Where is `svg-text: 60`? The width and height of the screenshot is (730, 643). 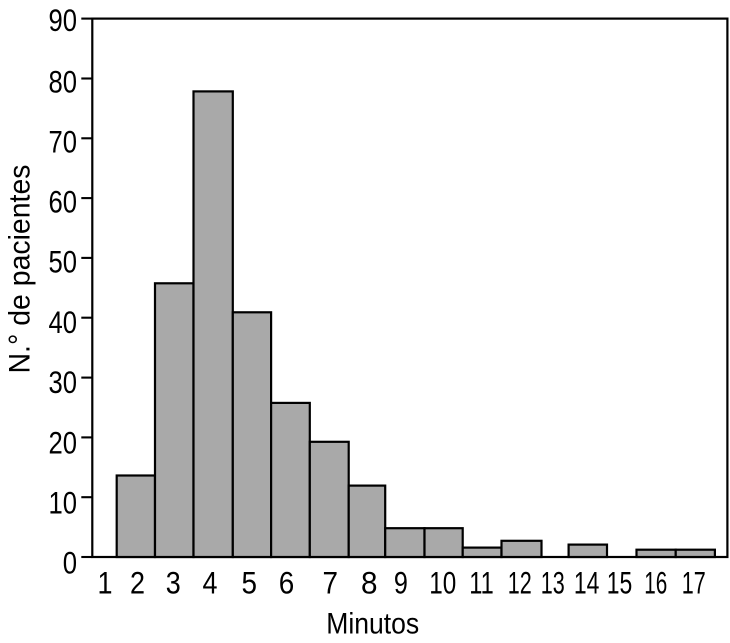
svg-text: 60 is located at coordinates (63, 202).